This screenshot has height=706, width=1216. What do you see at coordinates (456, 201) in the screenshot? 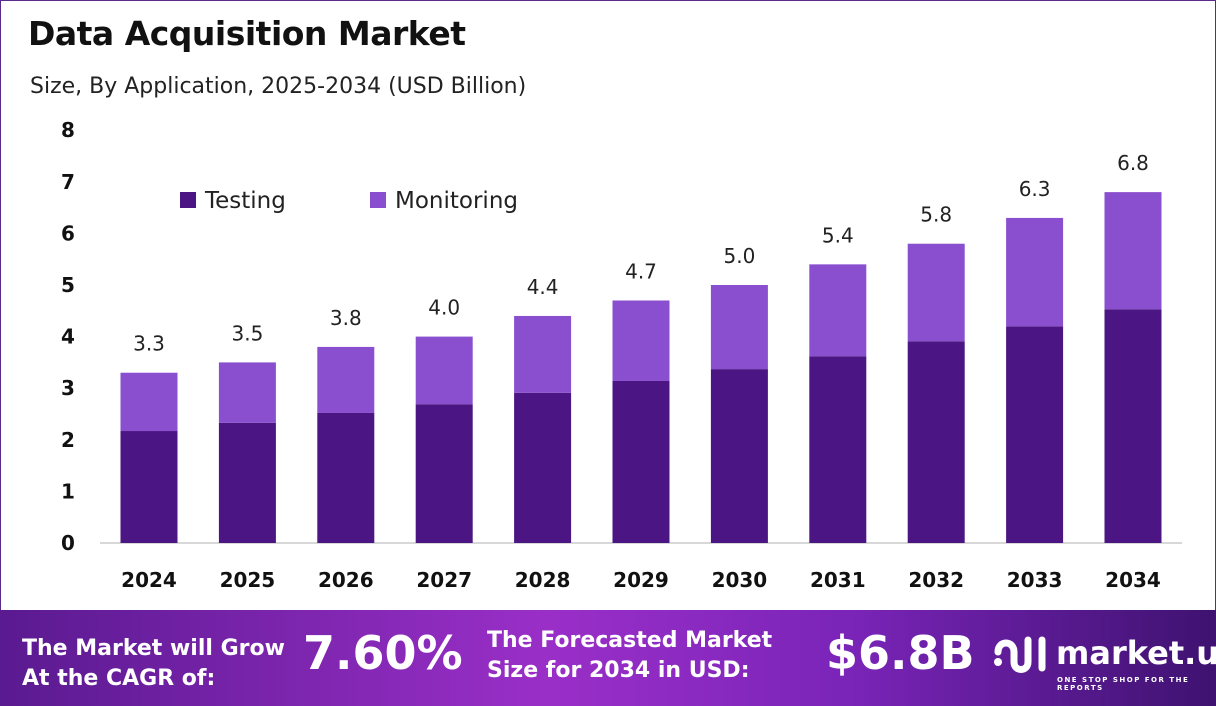
I see `legend-label-monitoring: Monitoring` at bounding box center [456, 201].